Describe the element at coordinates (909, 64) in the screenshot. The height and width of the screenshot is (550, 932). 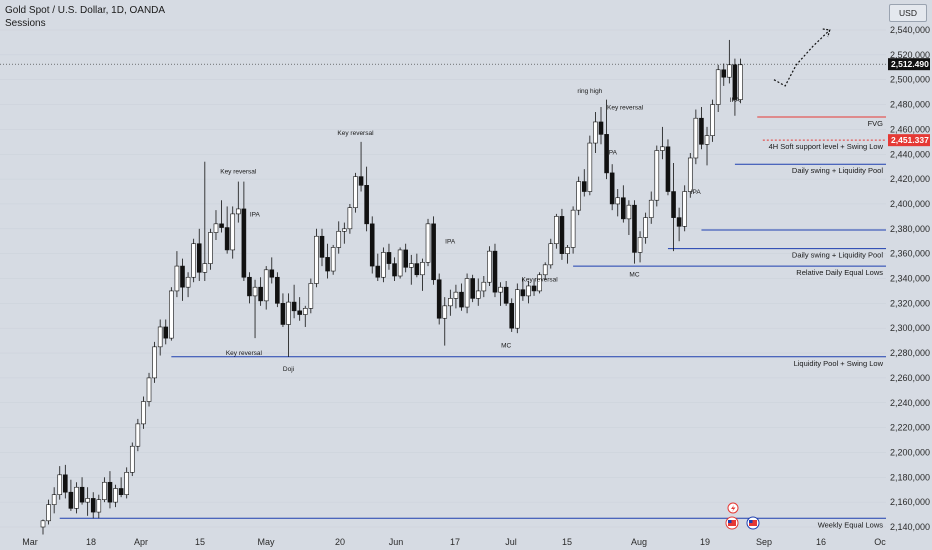
I see `last-price-tag` at that location.